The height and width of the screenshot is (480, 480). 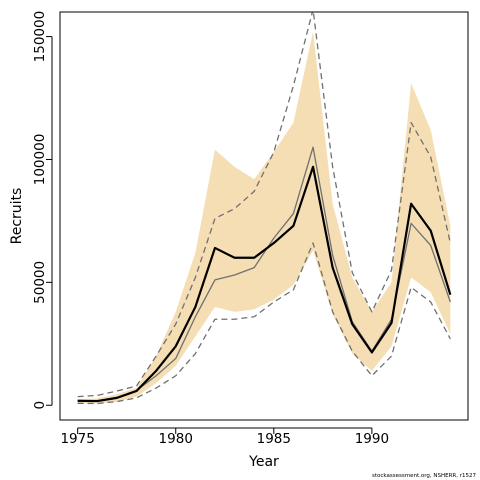 What do you see at coordinates (40, 37) in the screenshot?
I see `y-tick-label: 150000` at bounding box center [40, 37].